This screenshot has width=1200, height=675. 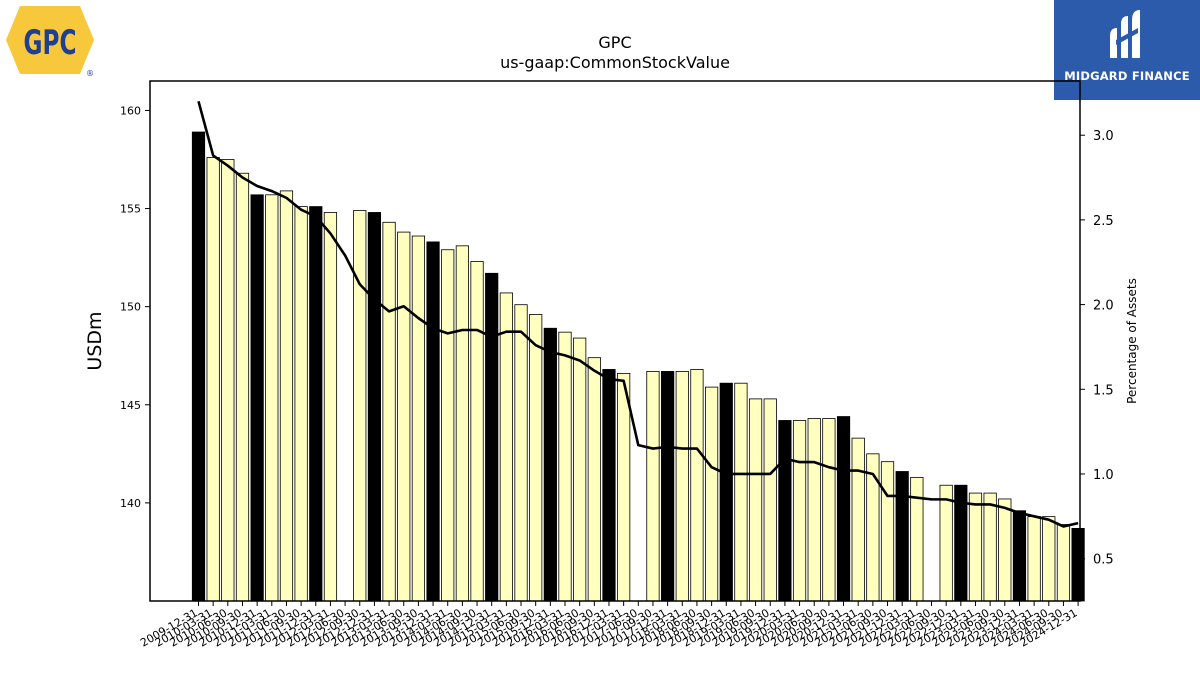 What do you see at coordinates (614, 42) in the screenshot?
I see `chart-title: GPC` at bounding box center [614, 42].